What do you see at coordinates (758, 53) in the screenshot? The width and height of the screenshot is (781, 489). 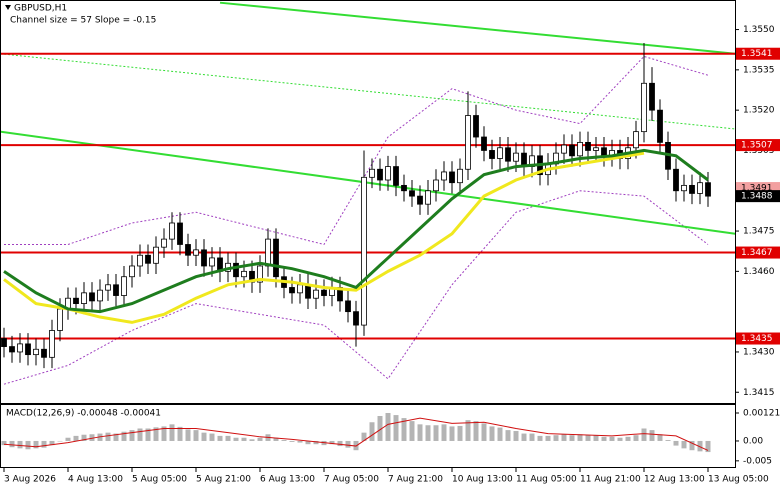 I see `level-label-bg` at bounding box center [758, 53].